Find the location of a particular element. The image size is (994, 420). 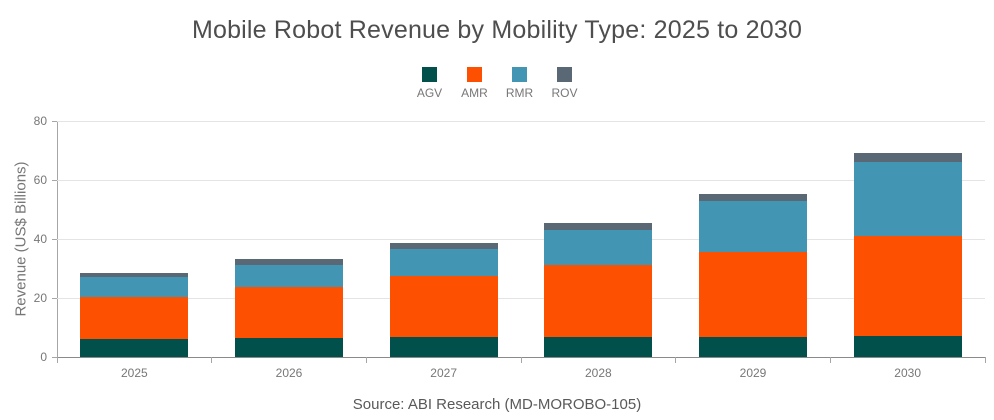

bar-2030 is located at coordinates (907, 254).